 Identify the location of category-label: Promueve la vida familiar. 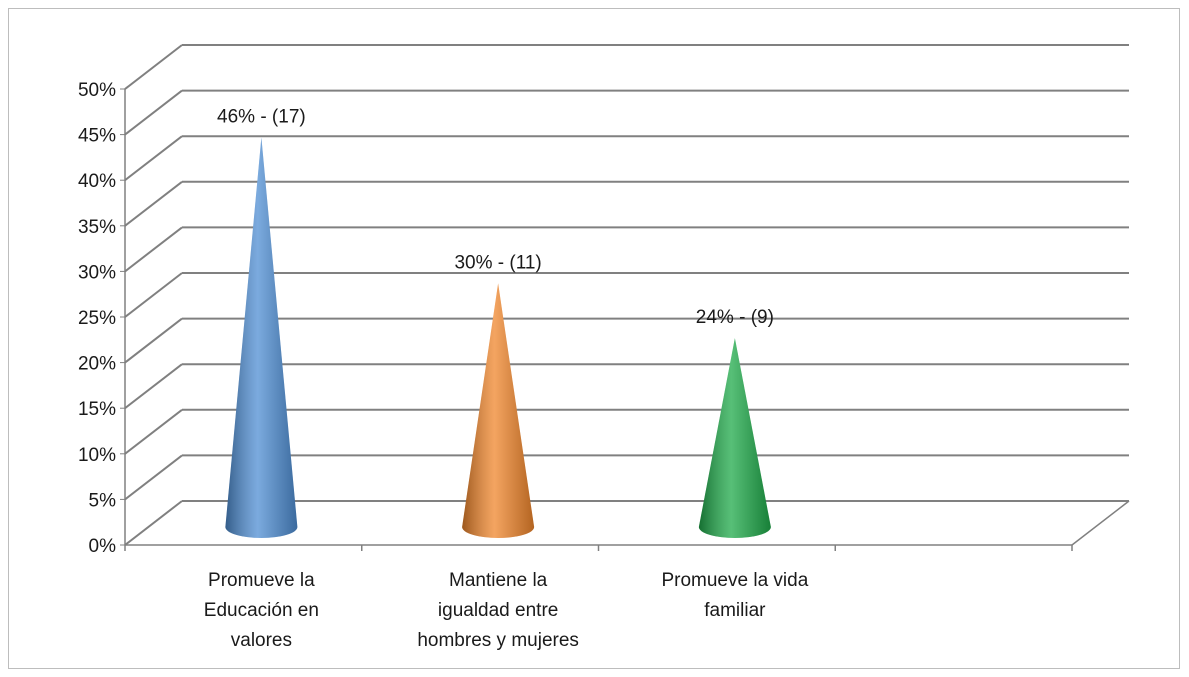
(734, 595).